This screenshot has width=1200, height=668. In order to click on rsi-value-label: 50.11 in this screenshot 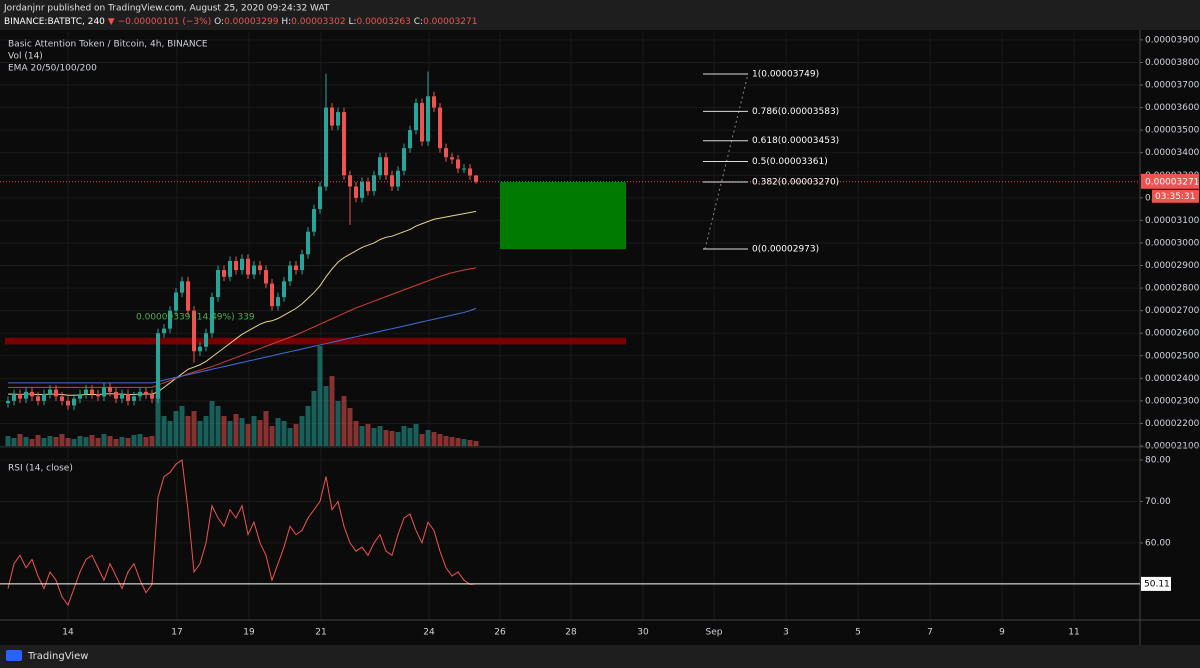, I will do `click(1157, 584)`.